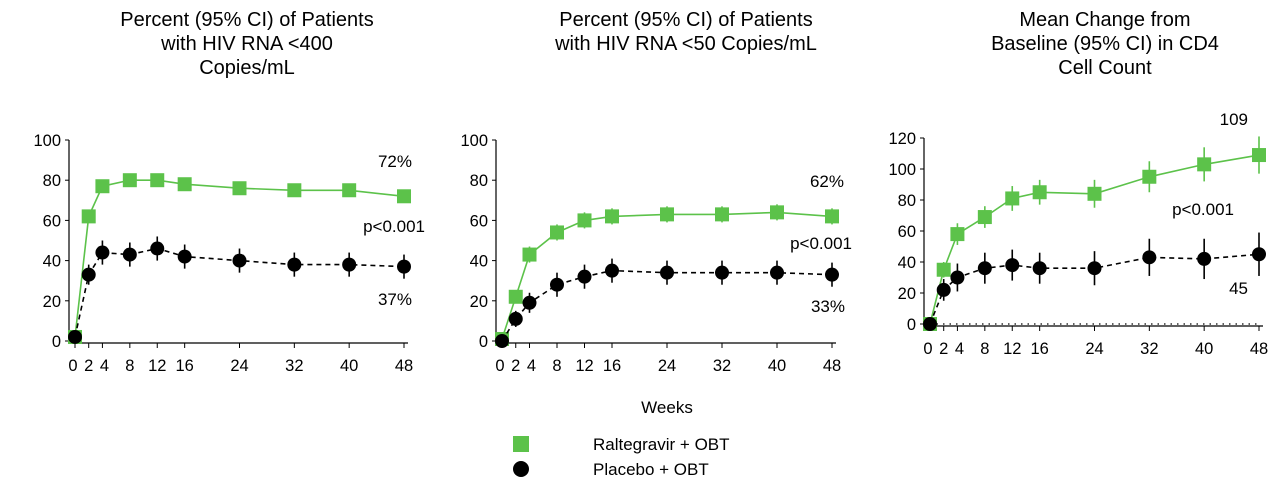  I want to click on x-axis-label: Weeks, so click(667, 407).